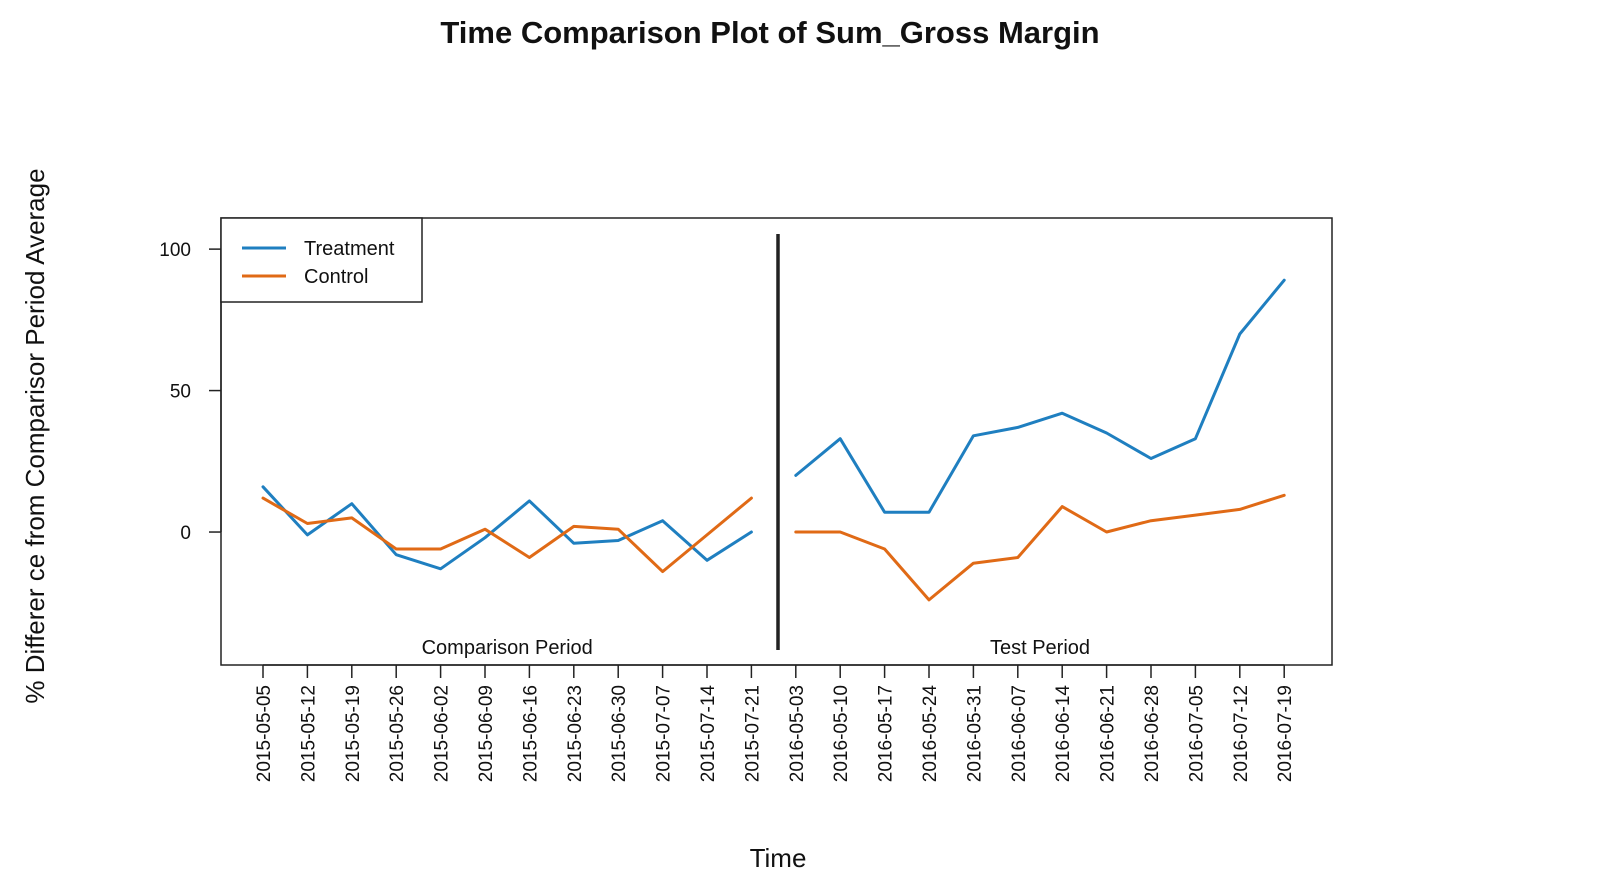 This screenshot has width=1615, height=877. What do you see at coordinates (752, 733) in the screenshot?
I see `x-tick-label: 2015-07-21` at bounding box center [752, 733].